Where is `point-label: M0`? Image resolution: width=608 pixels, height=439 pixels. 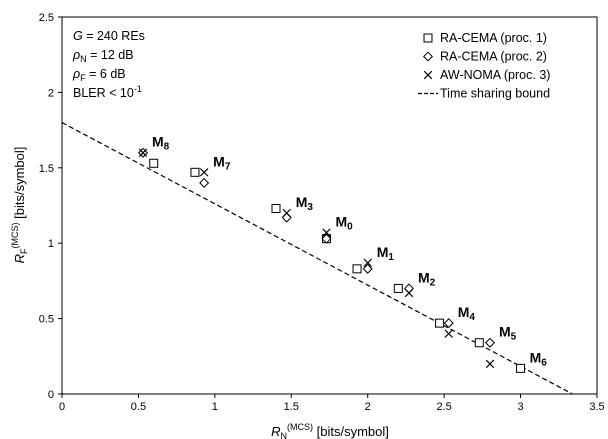
point-label: M0 is located at coordinates (344, 223).